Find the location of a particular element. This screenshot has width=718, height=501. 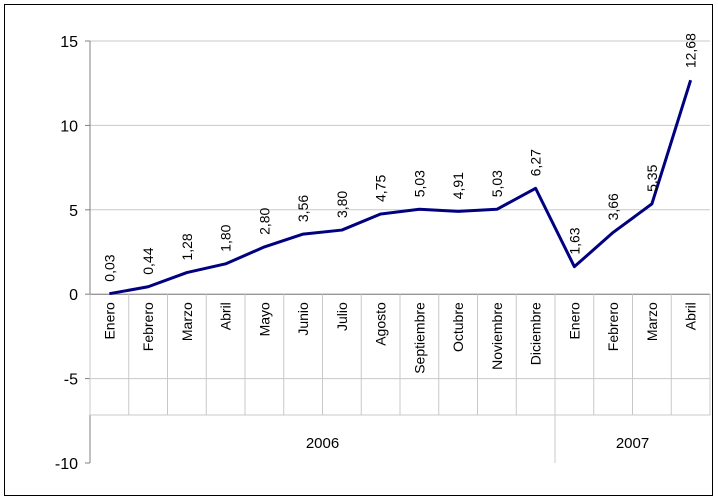

data-label: 3,56 is located at coordinates (303, 208).